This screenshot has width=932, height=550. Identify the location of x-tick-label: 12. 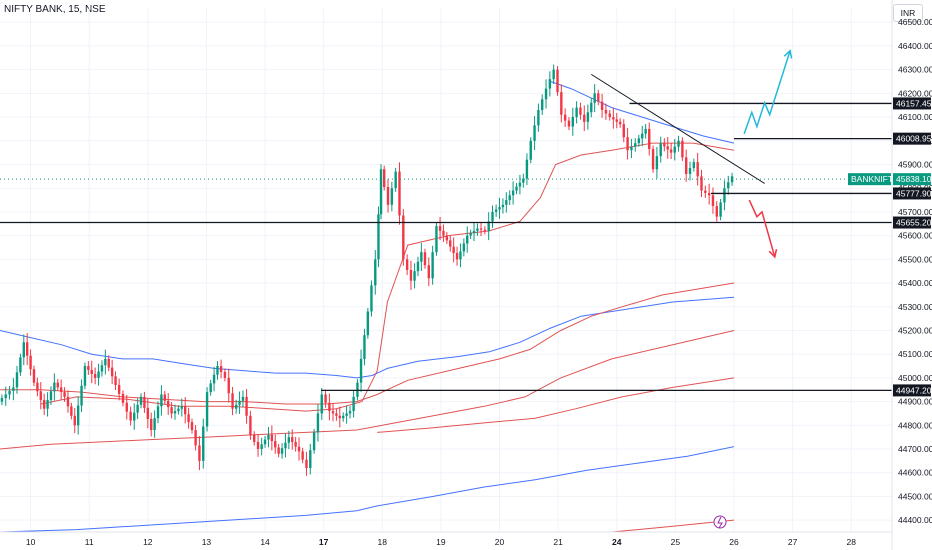
(148, 542).